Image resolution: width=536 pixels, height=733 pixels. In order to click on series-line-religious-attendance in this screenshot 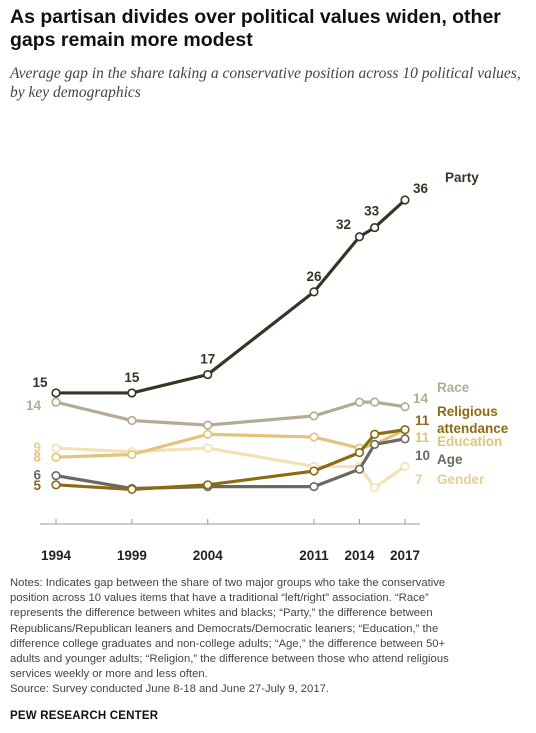, I will do `click(230, 460)`.